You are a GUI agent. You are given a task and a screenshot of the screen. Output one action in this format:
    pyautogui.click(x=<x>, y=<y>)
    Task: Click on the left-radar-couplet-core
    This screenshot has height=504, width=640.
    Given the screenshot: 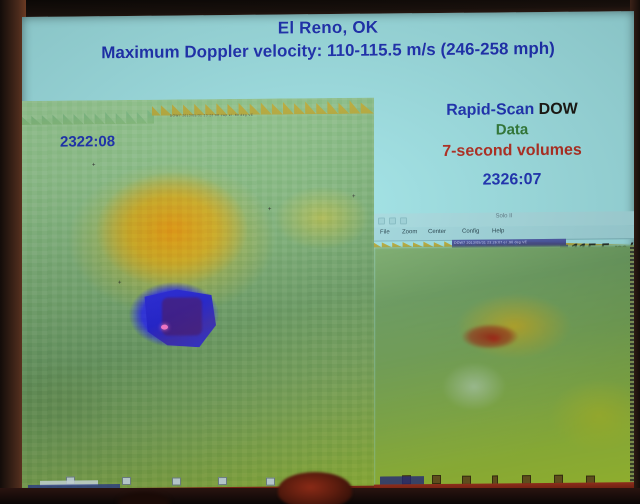 What is the action you would take?
    pyautogui.click(x=182, y=316)
    